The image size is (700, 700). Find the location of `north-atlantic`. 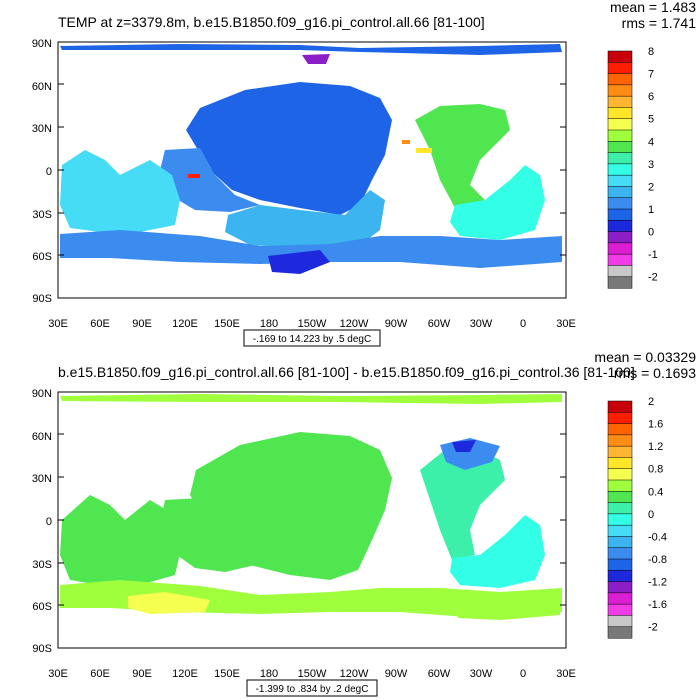

north-atlantic is located at coordinates (462, 505).